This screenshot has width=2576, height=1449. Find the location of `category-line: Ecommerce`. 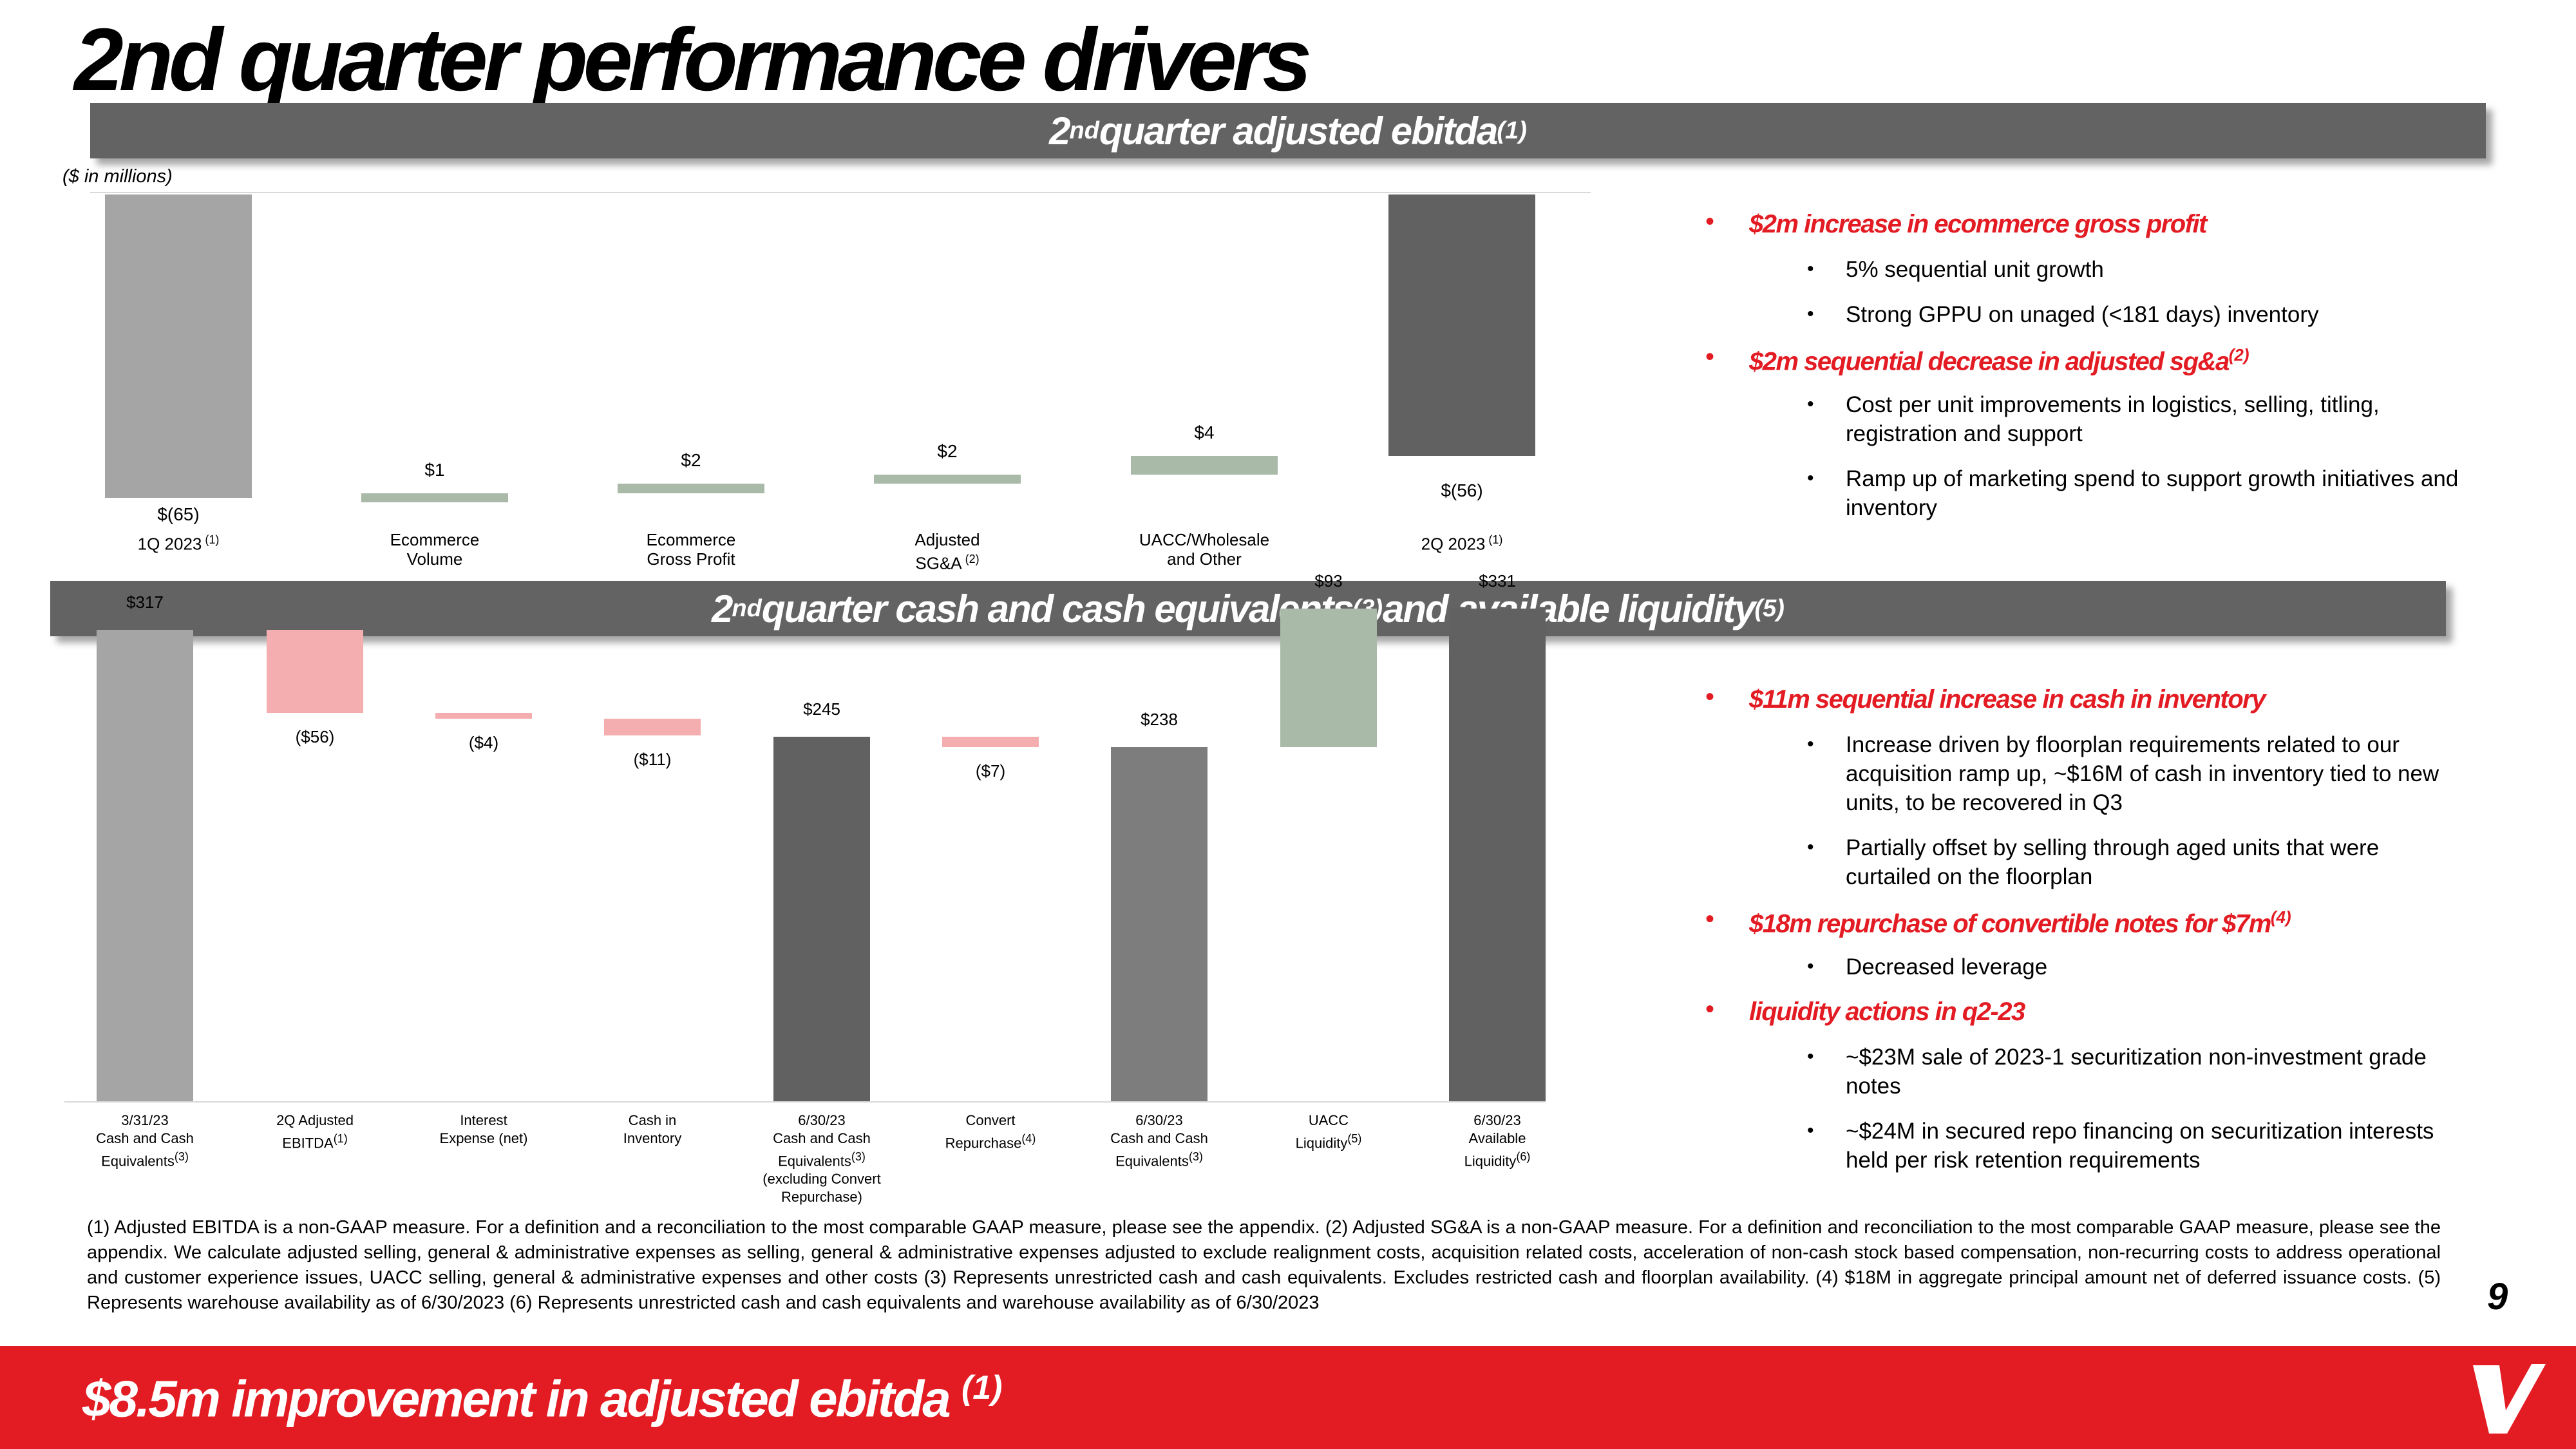

category-line: Ecommerce is located at coordinates (691, 539).